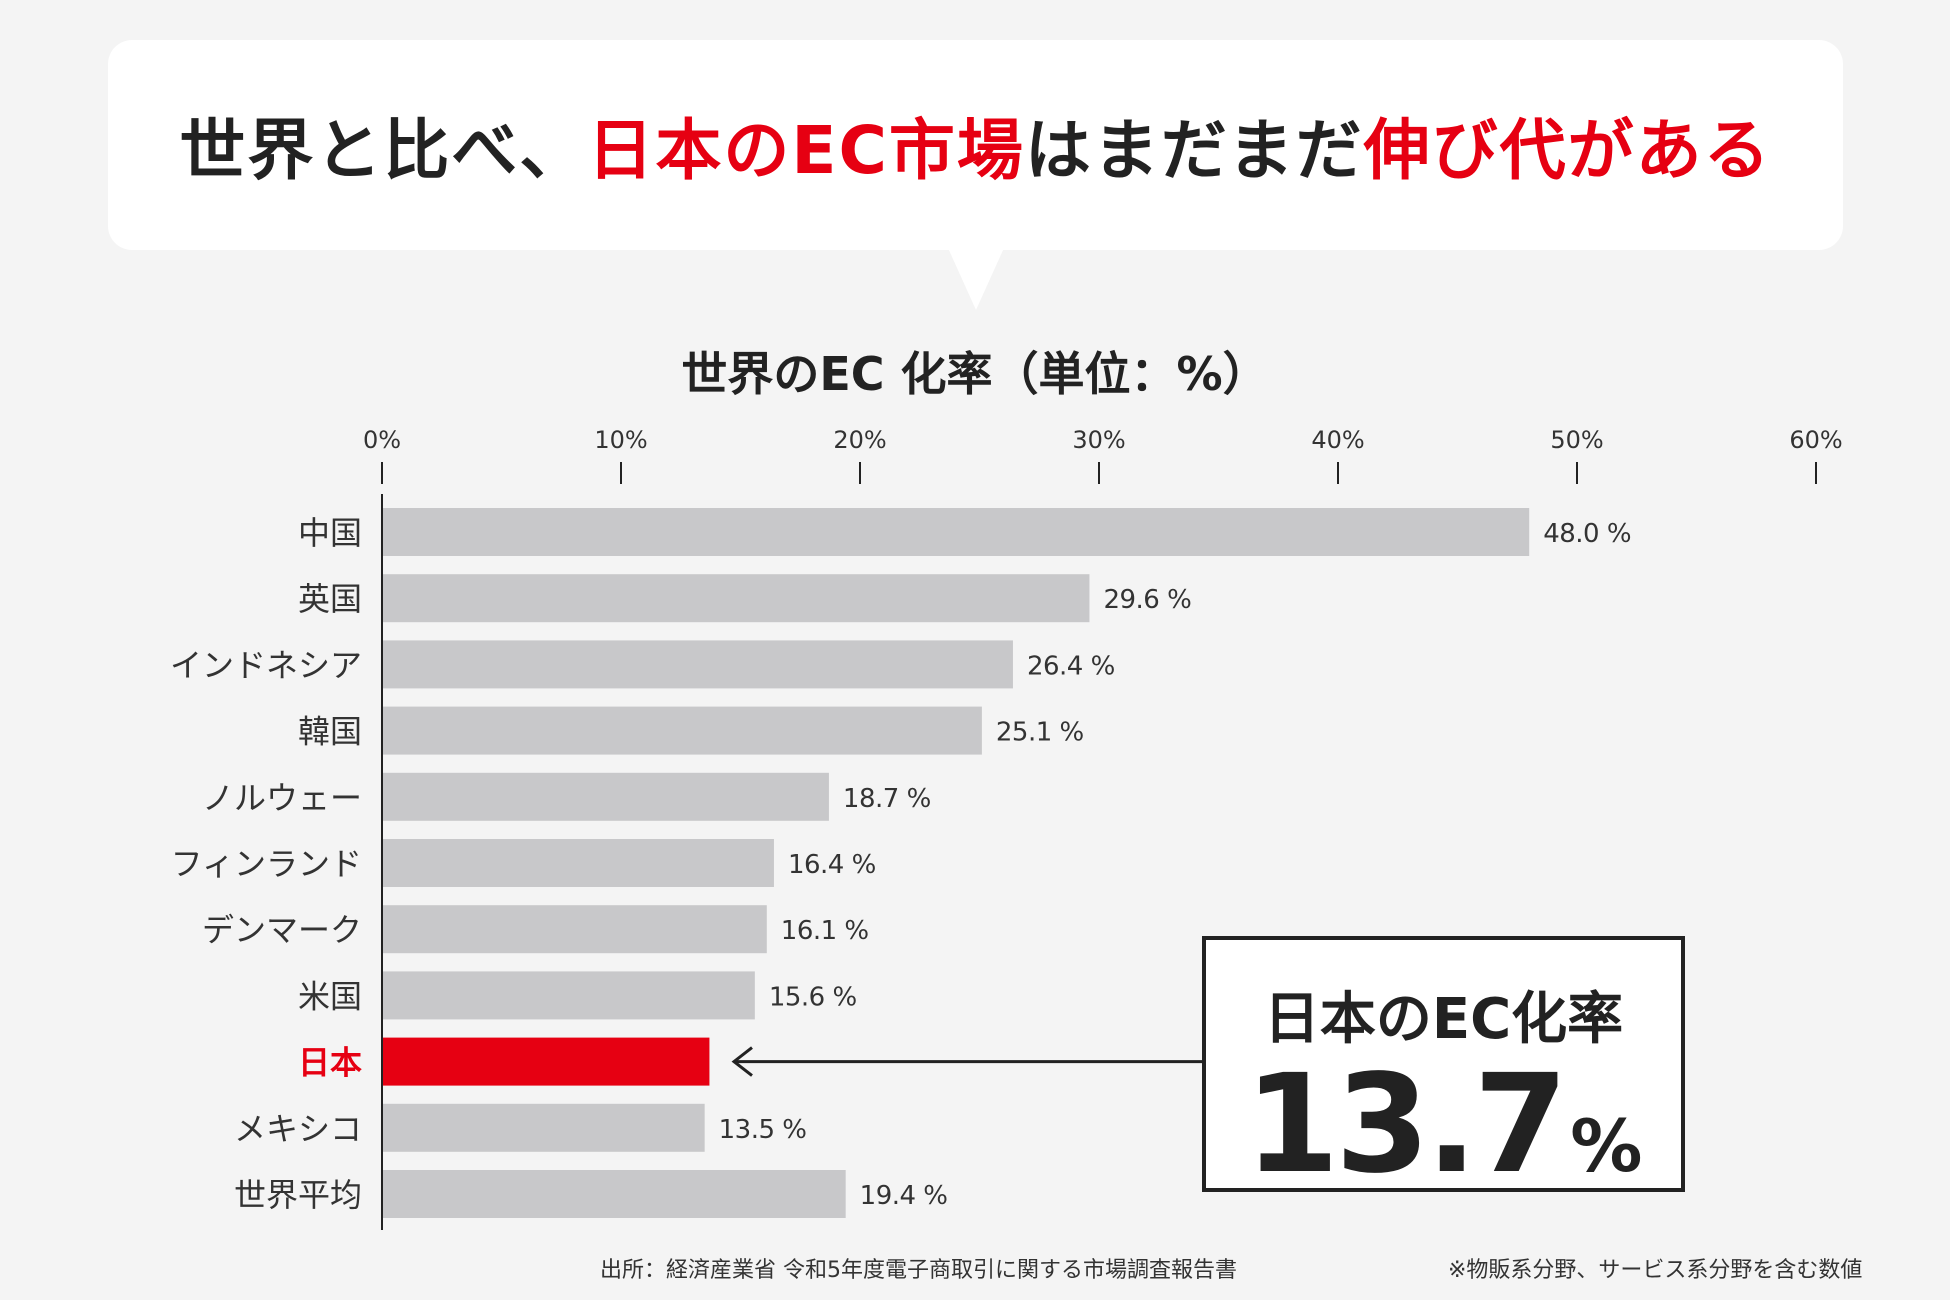 This screenshot has height=1300, width=1950. I want to click on headline-part1: 世界と比べ、, so click(383, 150).